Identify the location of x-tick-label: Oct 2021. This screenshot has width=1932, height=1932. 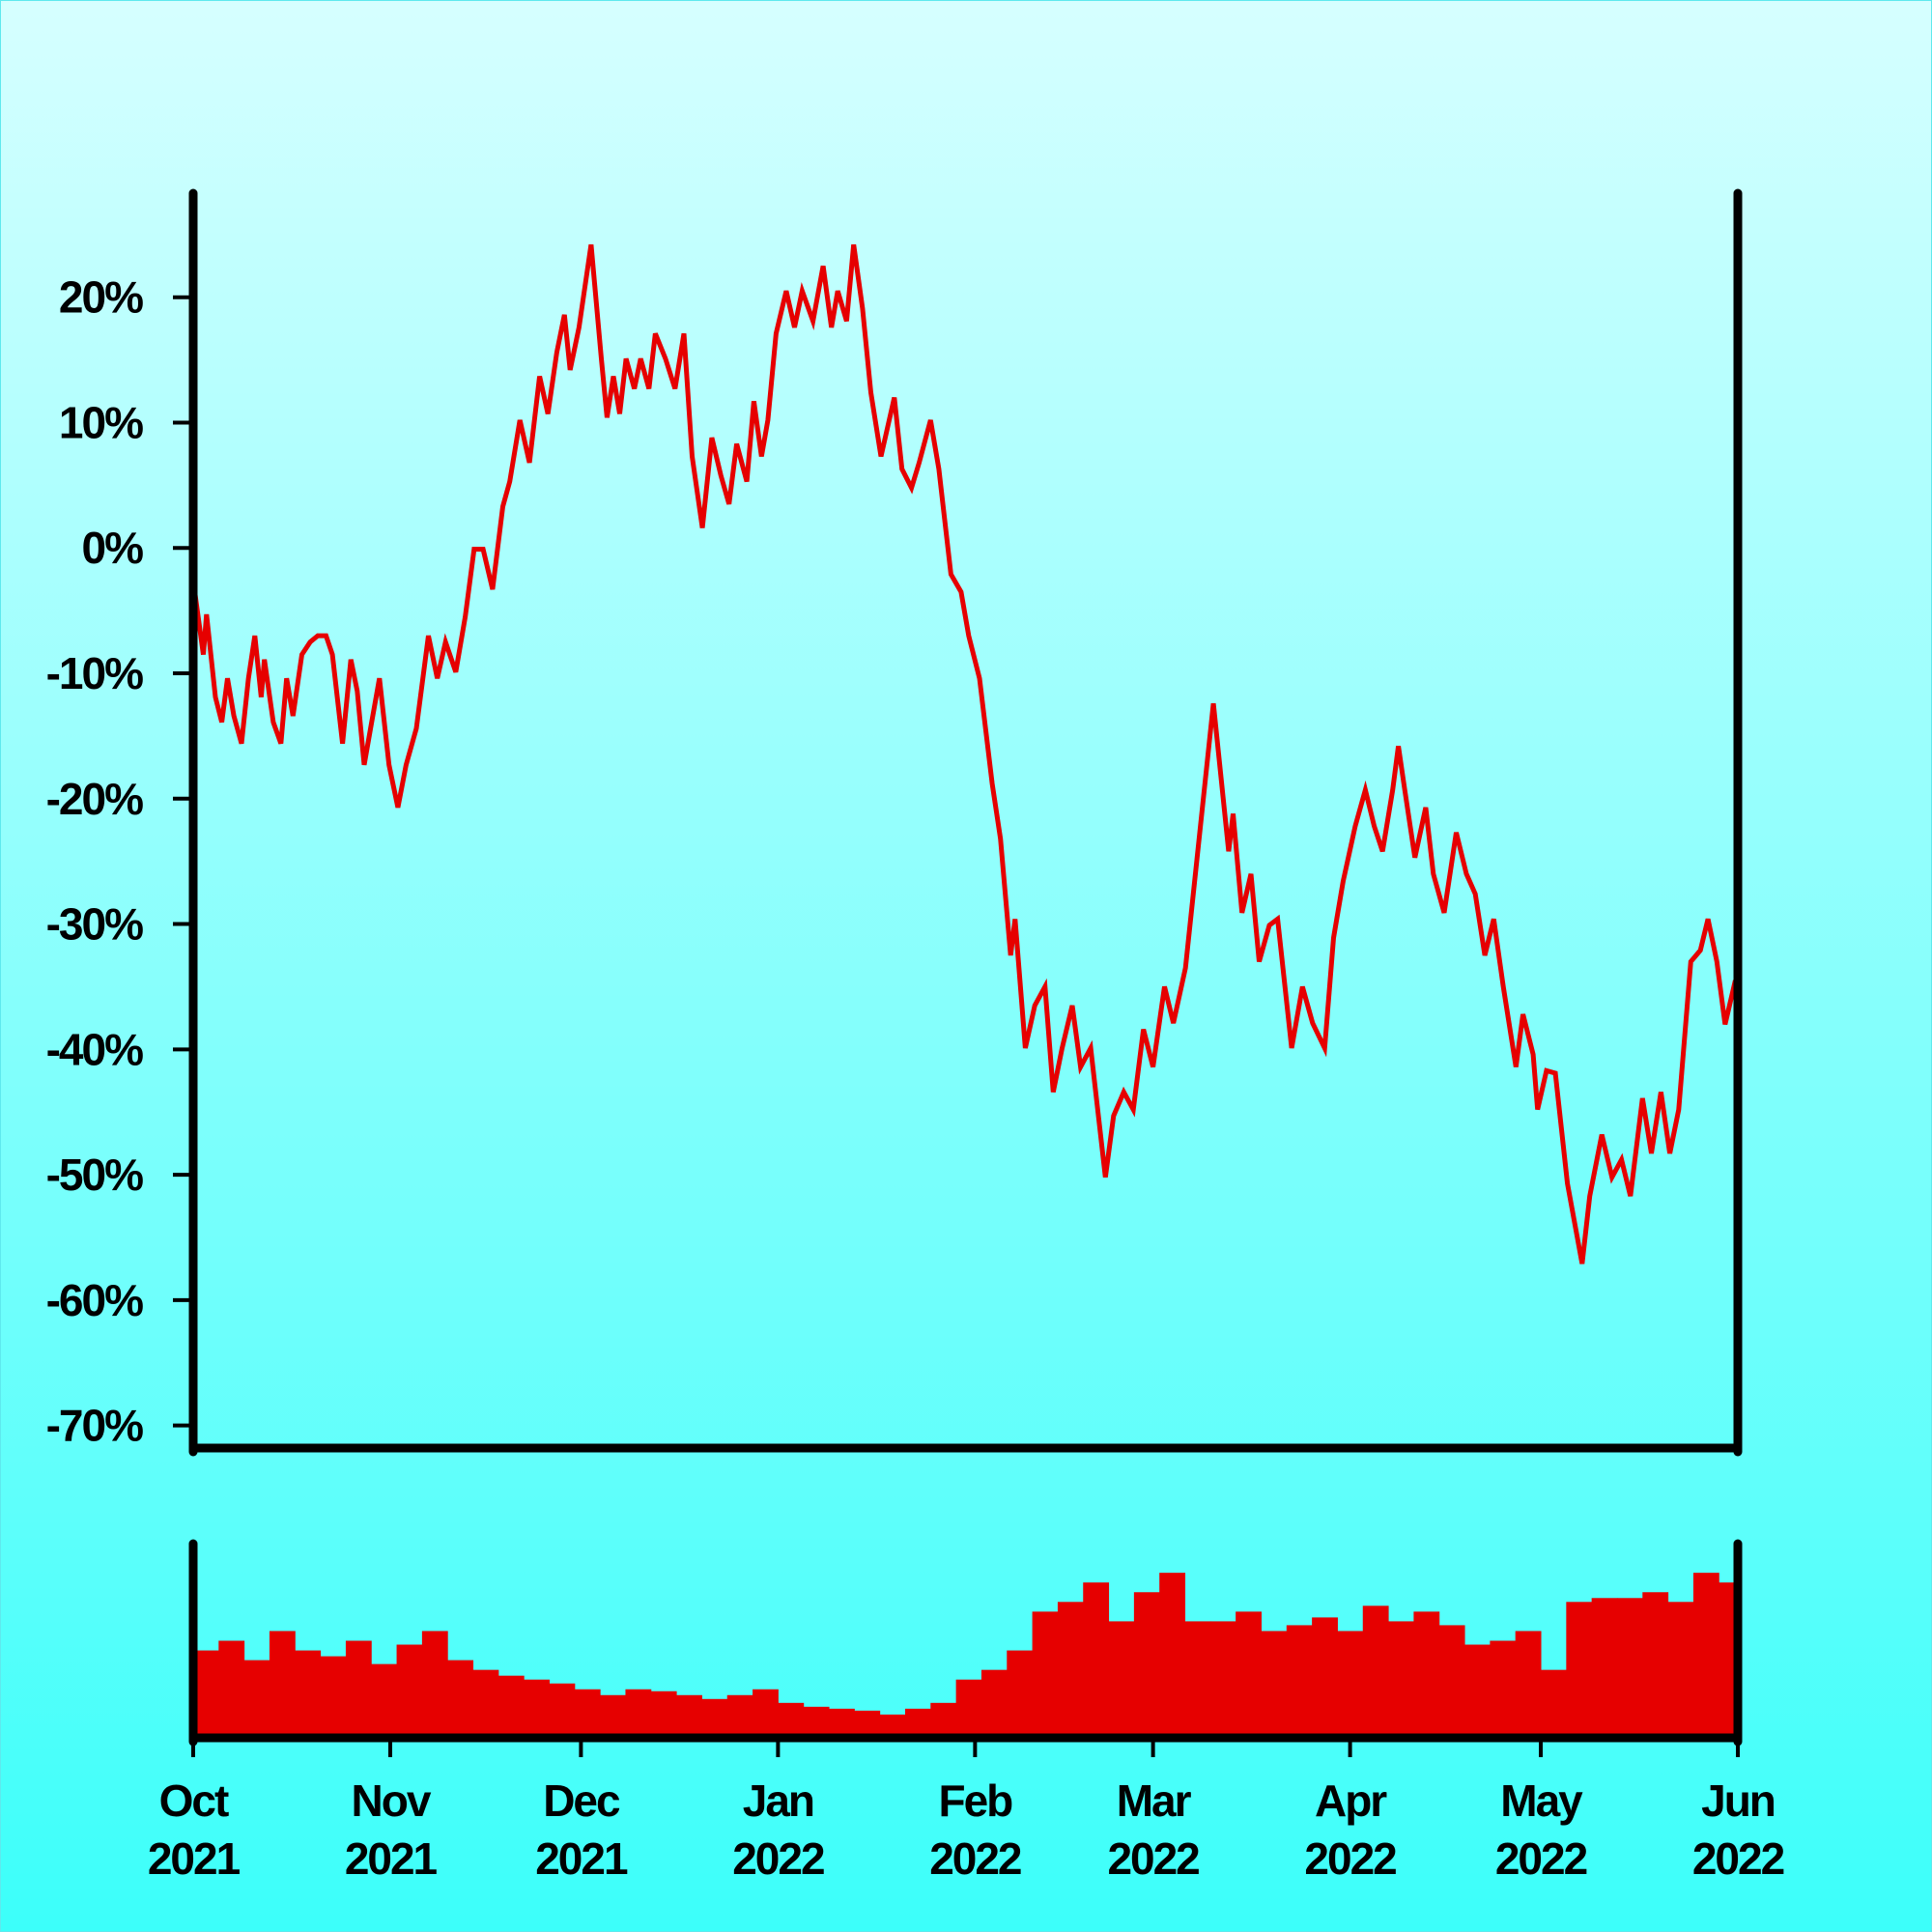
(194, 1830).